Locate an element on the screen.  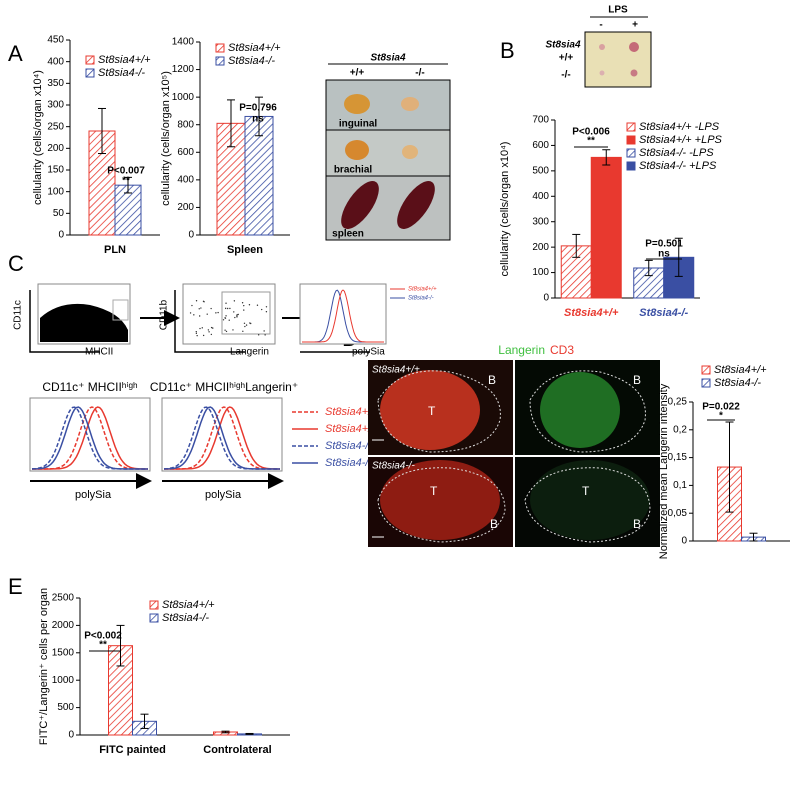
photo-column: +/+ is located at coordinates (357, 73).